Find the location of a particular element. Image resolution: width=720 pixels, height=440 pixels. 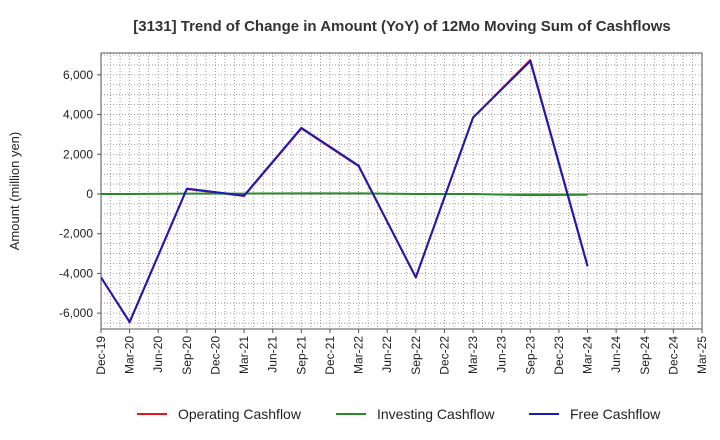

x-tick-label: Mar-24 is located at coordinates (588, 355).